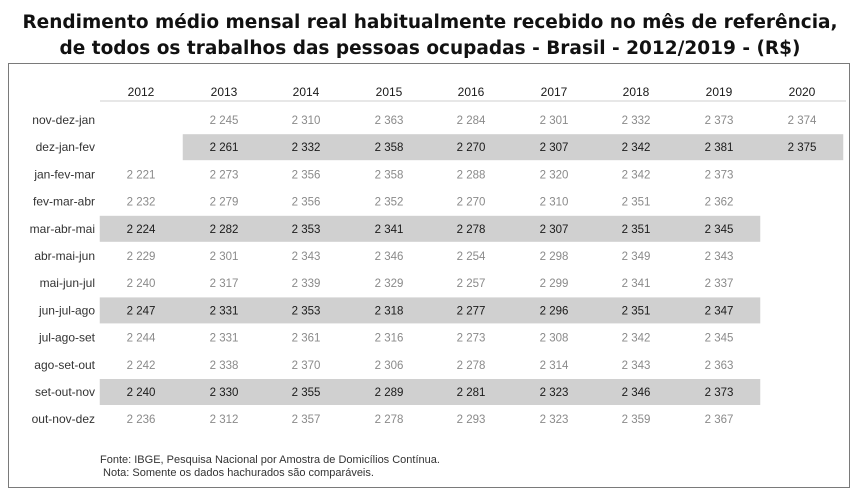 Image resolution: width=860 pixels, height=495 pixels. Describe the element at coordinates (224, 420) in the screenshot. I see `table-cell: 2 312` at that location.